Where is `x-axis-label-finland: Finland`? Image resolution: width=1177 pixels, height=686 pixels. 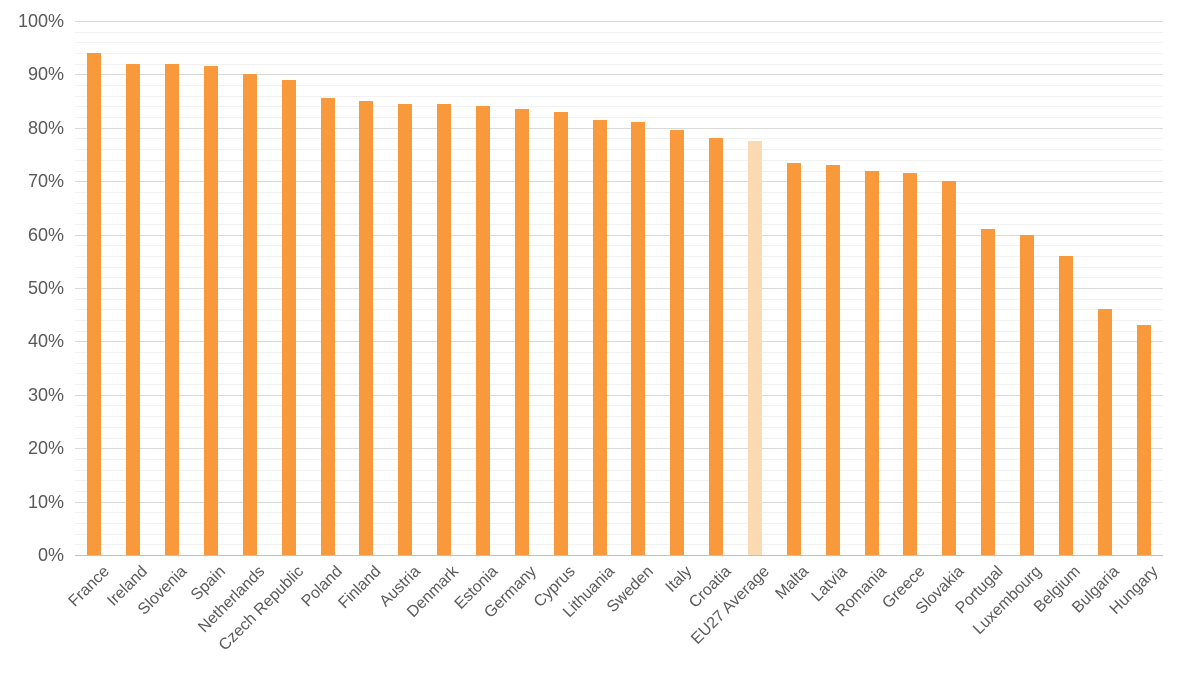 x-axis-label-finland: Finland is located at coordinates (360, 588).